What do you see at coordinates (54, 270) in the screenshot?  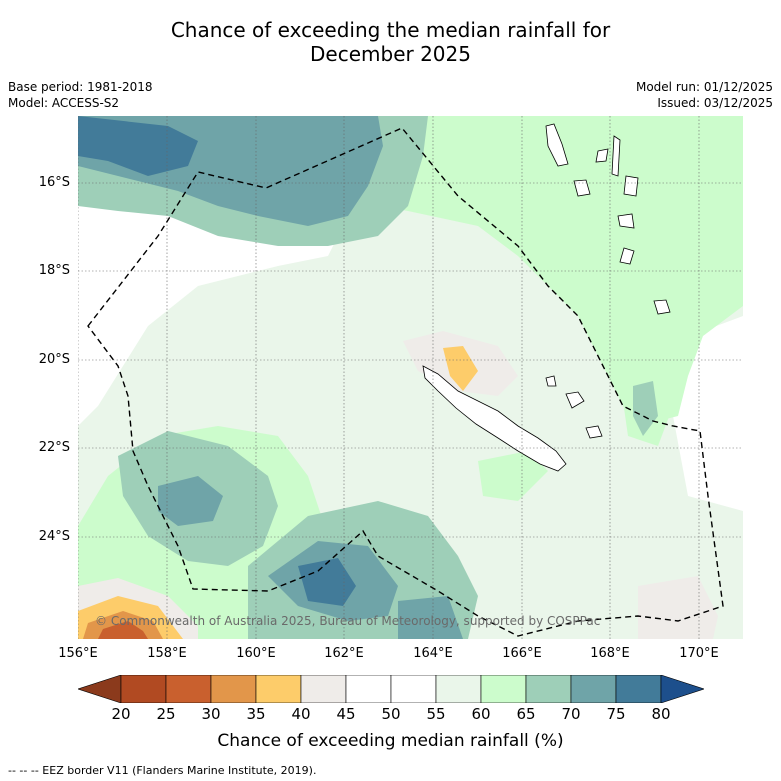 I see `lat-label-18s: 18°S` at bounding box center [54, 270].